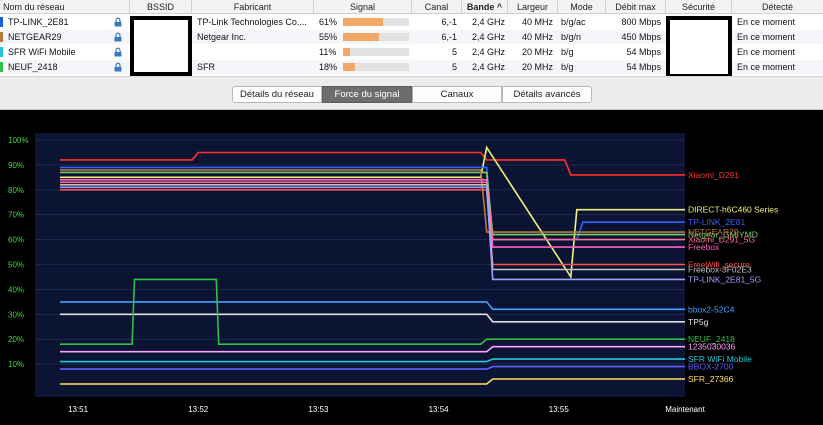 The image size is (823, 425). I want to click on series-label: SFR WiFi Mobile, so click(720, 359).